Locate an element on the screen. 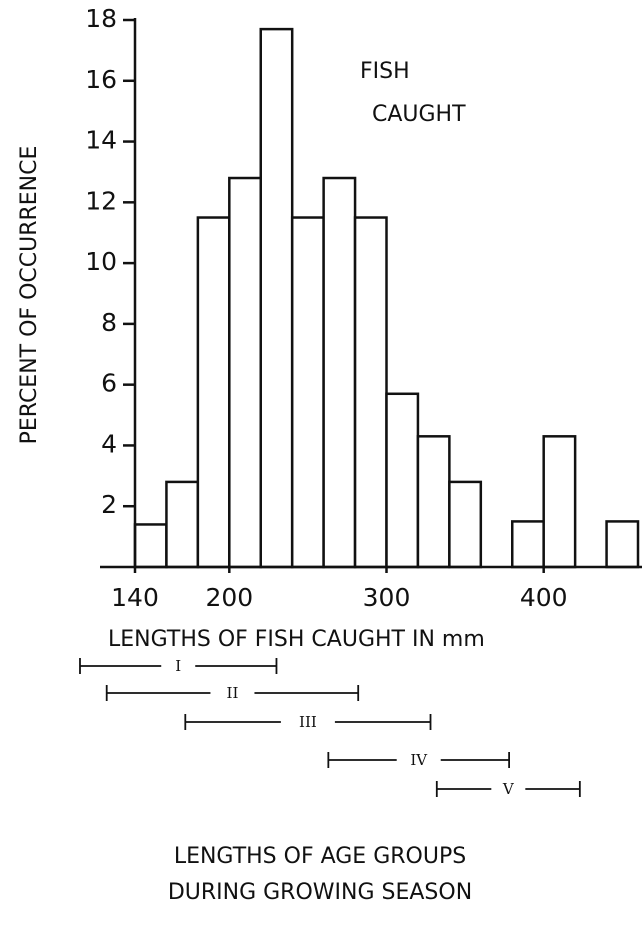 Image resolution: width=643 pixels, height=941 pixels. y-tick-label: 14 is located at coordinates (101, 140).